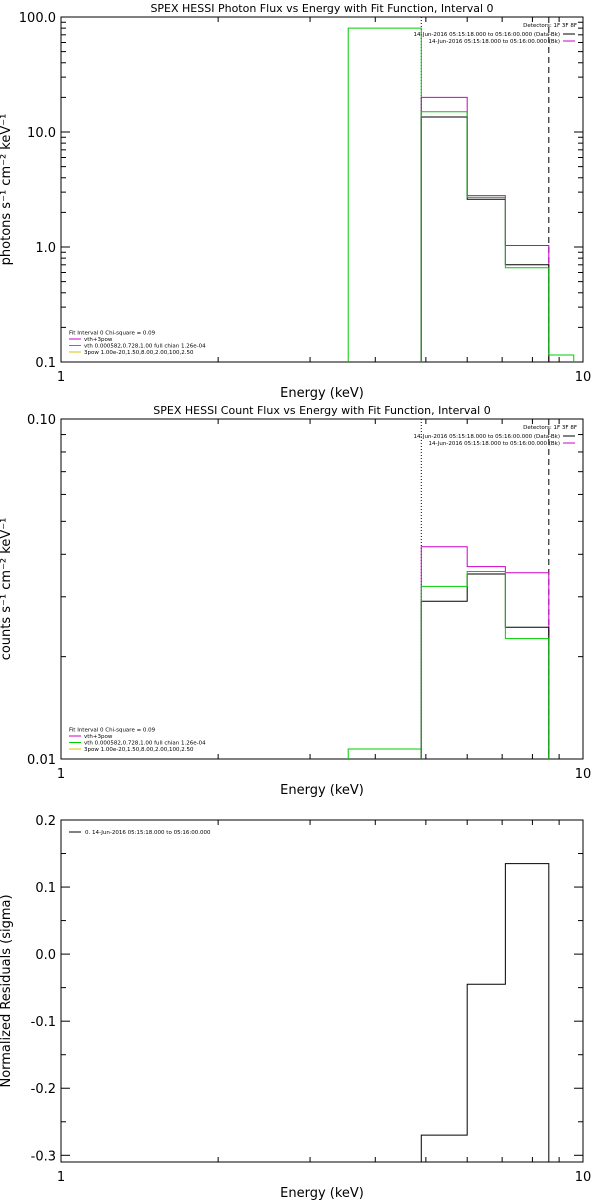 The width and height of the screenshot is (600, 1200). I want to click on chart0-series-1-histogram, so click(485, 229).